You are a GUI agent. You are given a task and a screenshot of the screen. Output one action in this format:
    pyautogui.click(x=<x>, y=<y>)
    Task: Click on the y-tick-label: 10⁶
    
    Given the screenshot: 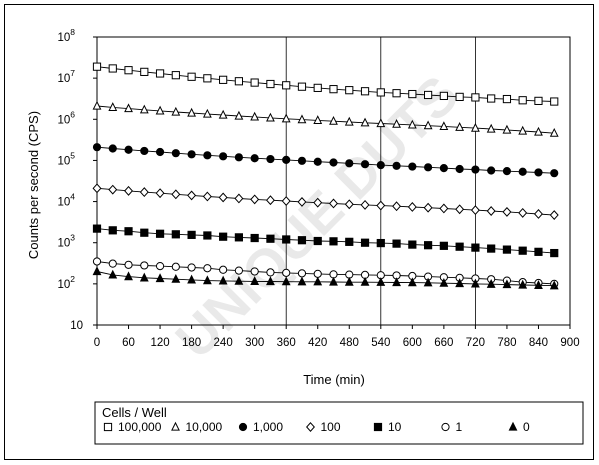 What is the action you would take?
    pyautogui.click(x=66, y=117)
    